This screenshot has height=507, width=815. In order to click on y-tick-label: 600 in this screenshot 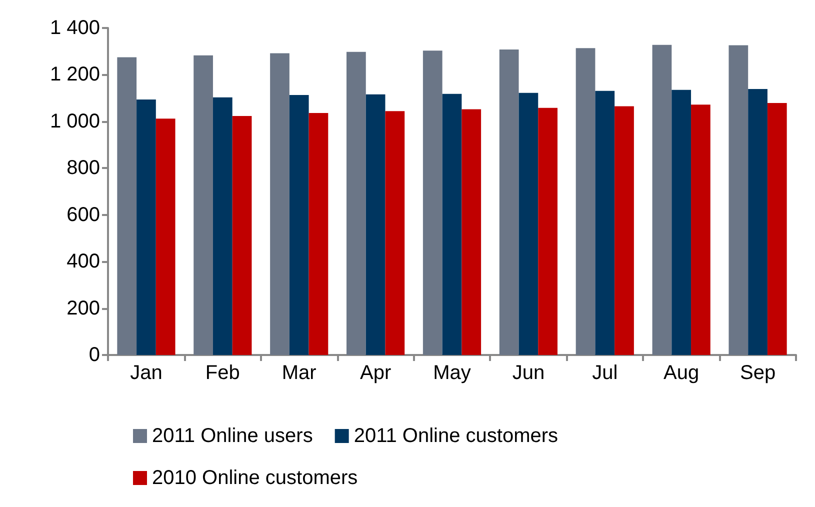, I will do `click(83, 215)`.